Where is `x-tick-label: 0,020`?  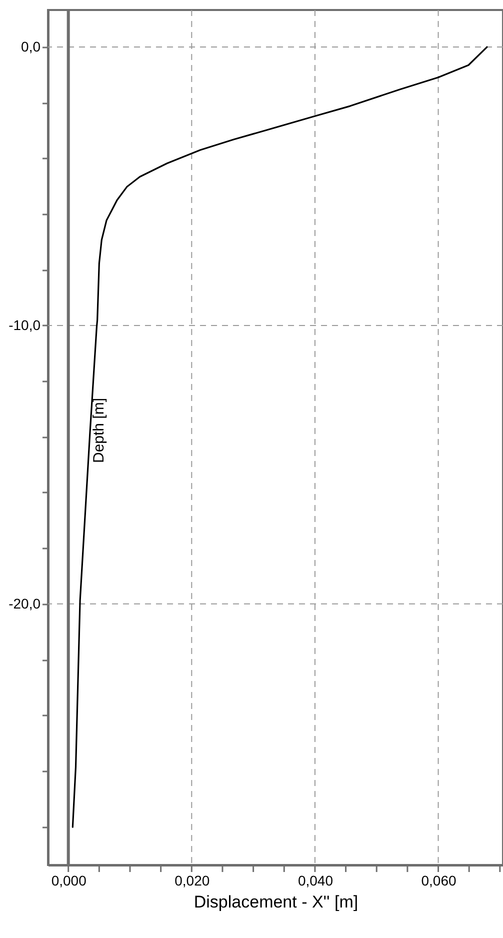
x-tick-label: 0,020 is located at coordinates (192, 880).